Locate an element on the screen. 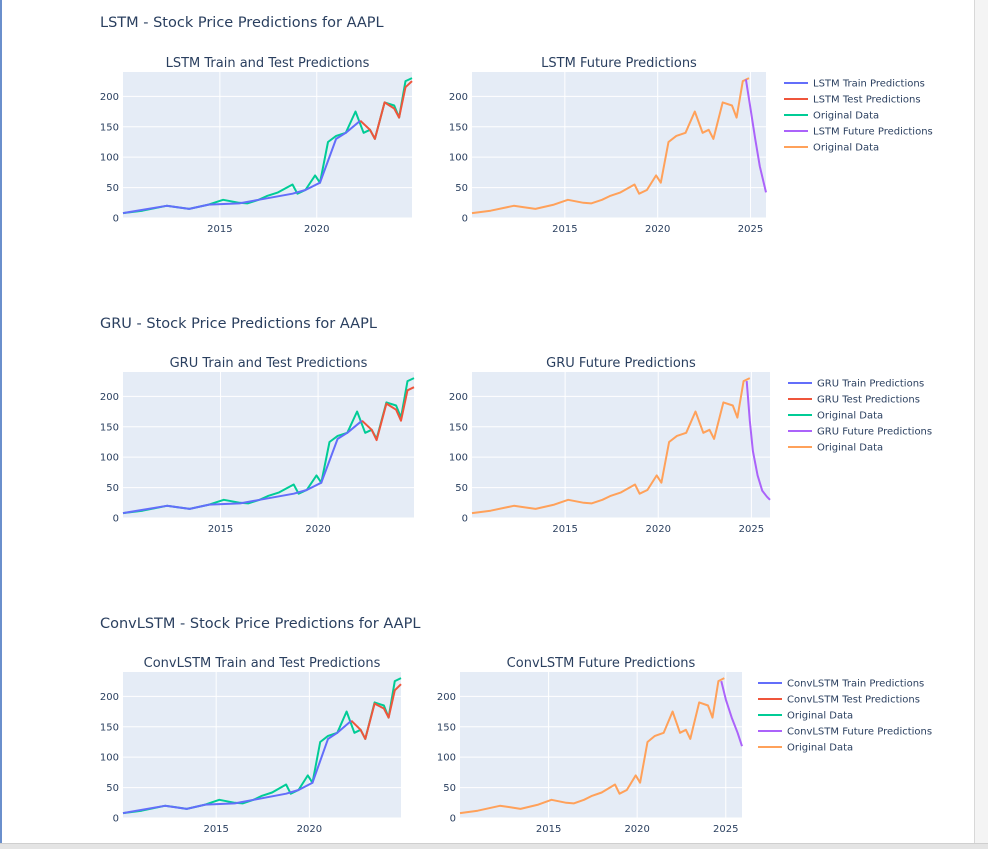 This screenshot has height=849, width=988. legend-label: ConvLSTM Future Predictions is located at coordinates (859, 732).